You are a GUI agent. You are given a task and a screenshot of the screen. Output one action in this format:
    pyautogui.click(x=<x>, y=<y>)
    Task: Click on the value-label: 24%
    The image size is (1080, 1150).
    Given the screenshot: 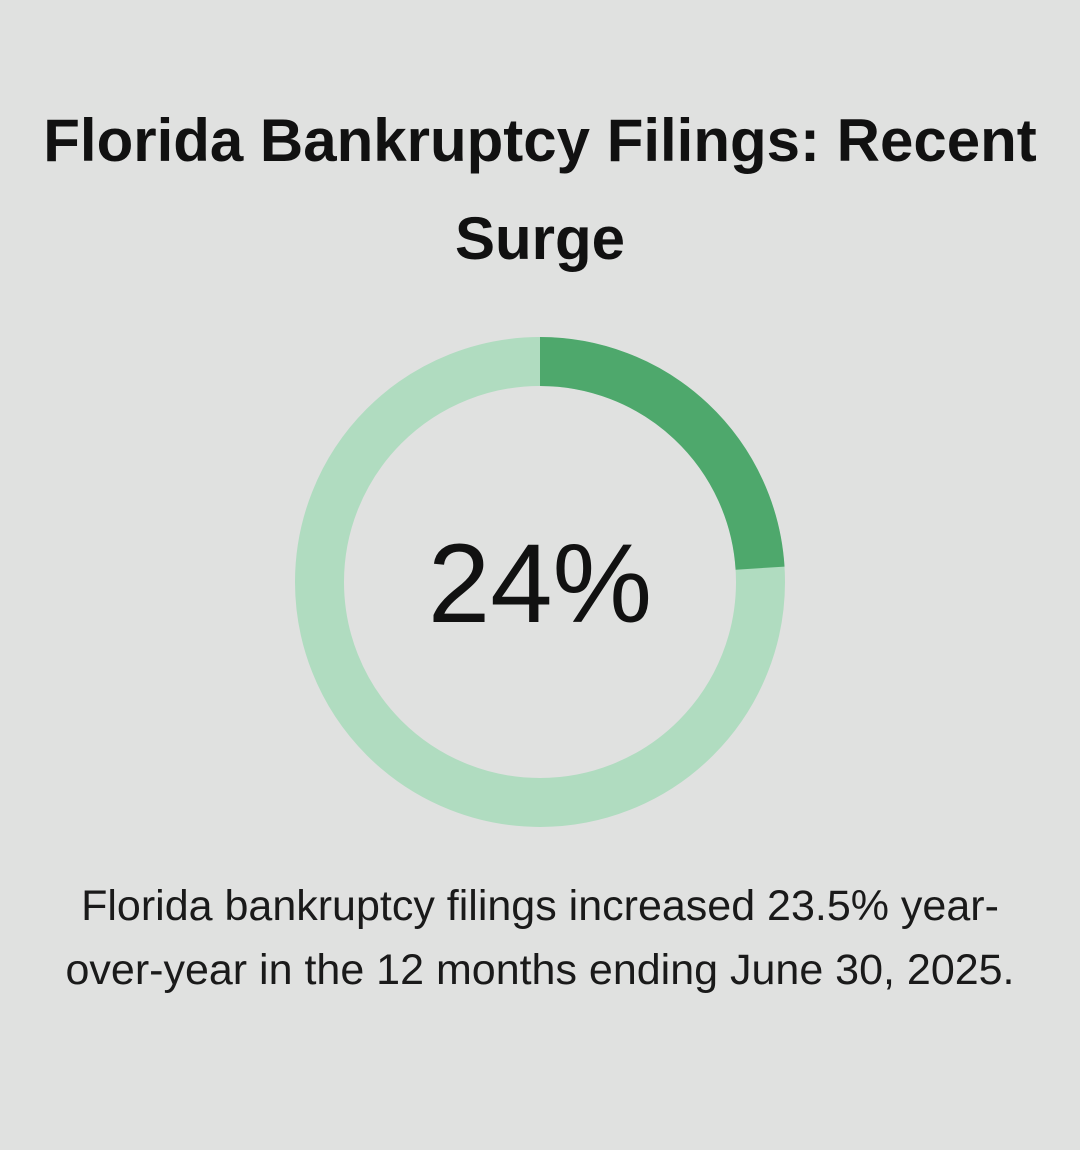 What is the action you would take?
    pyautogui.click(x=540, y=583)
    